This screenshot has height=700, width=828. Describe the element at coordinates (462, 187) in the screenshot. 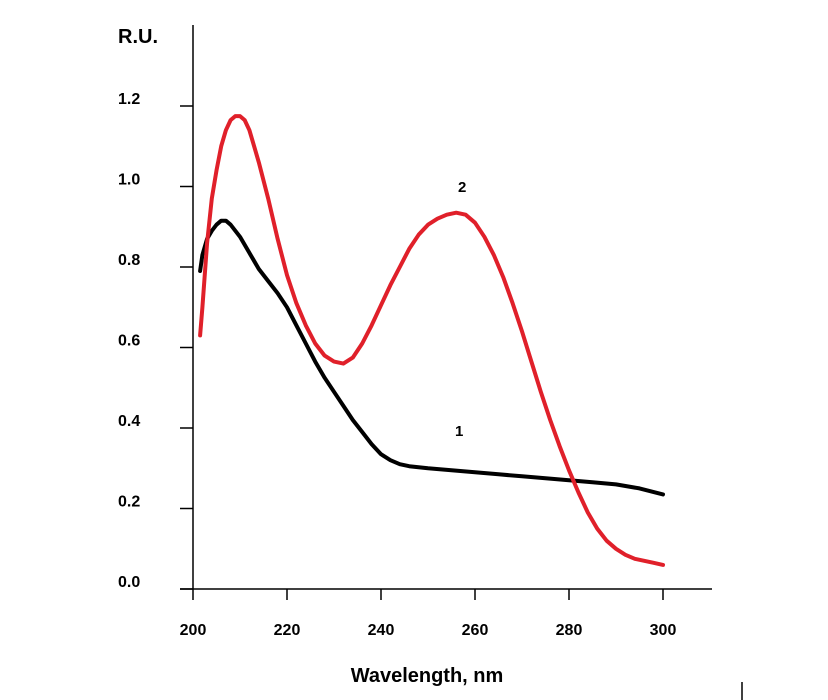

I see `series-label-2: 2` at that location.